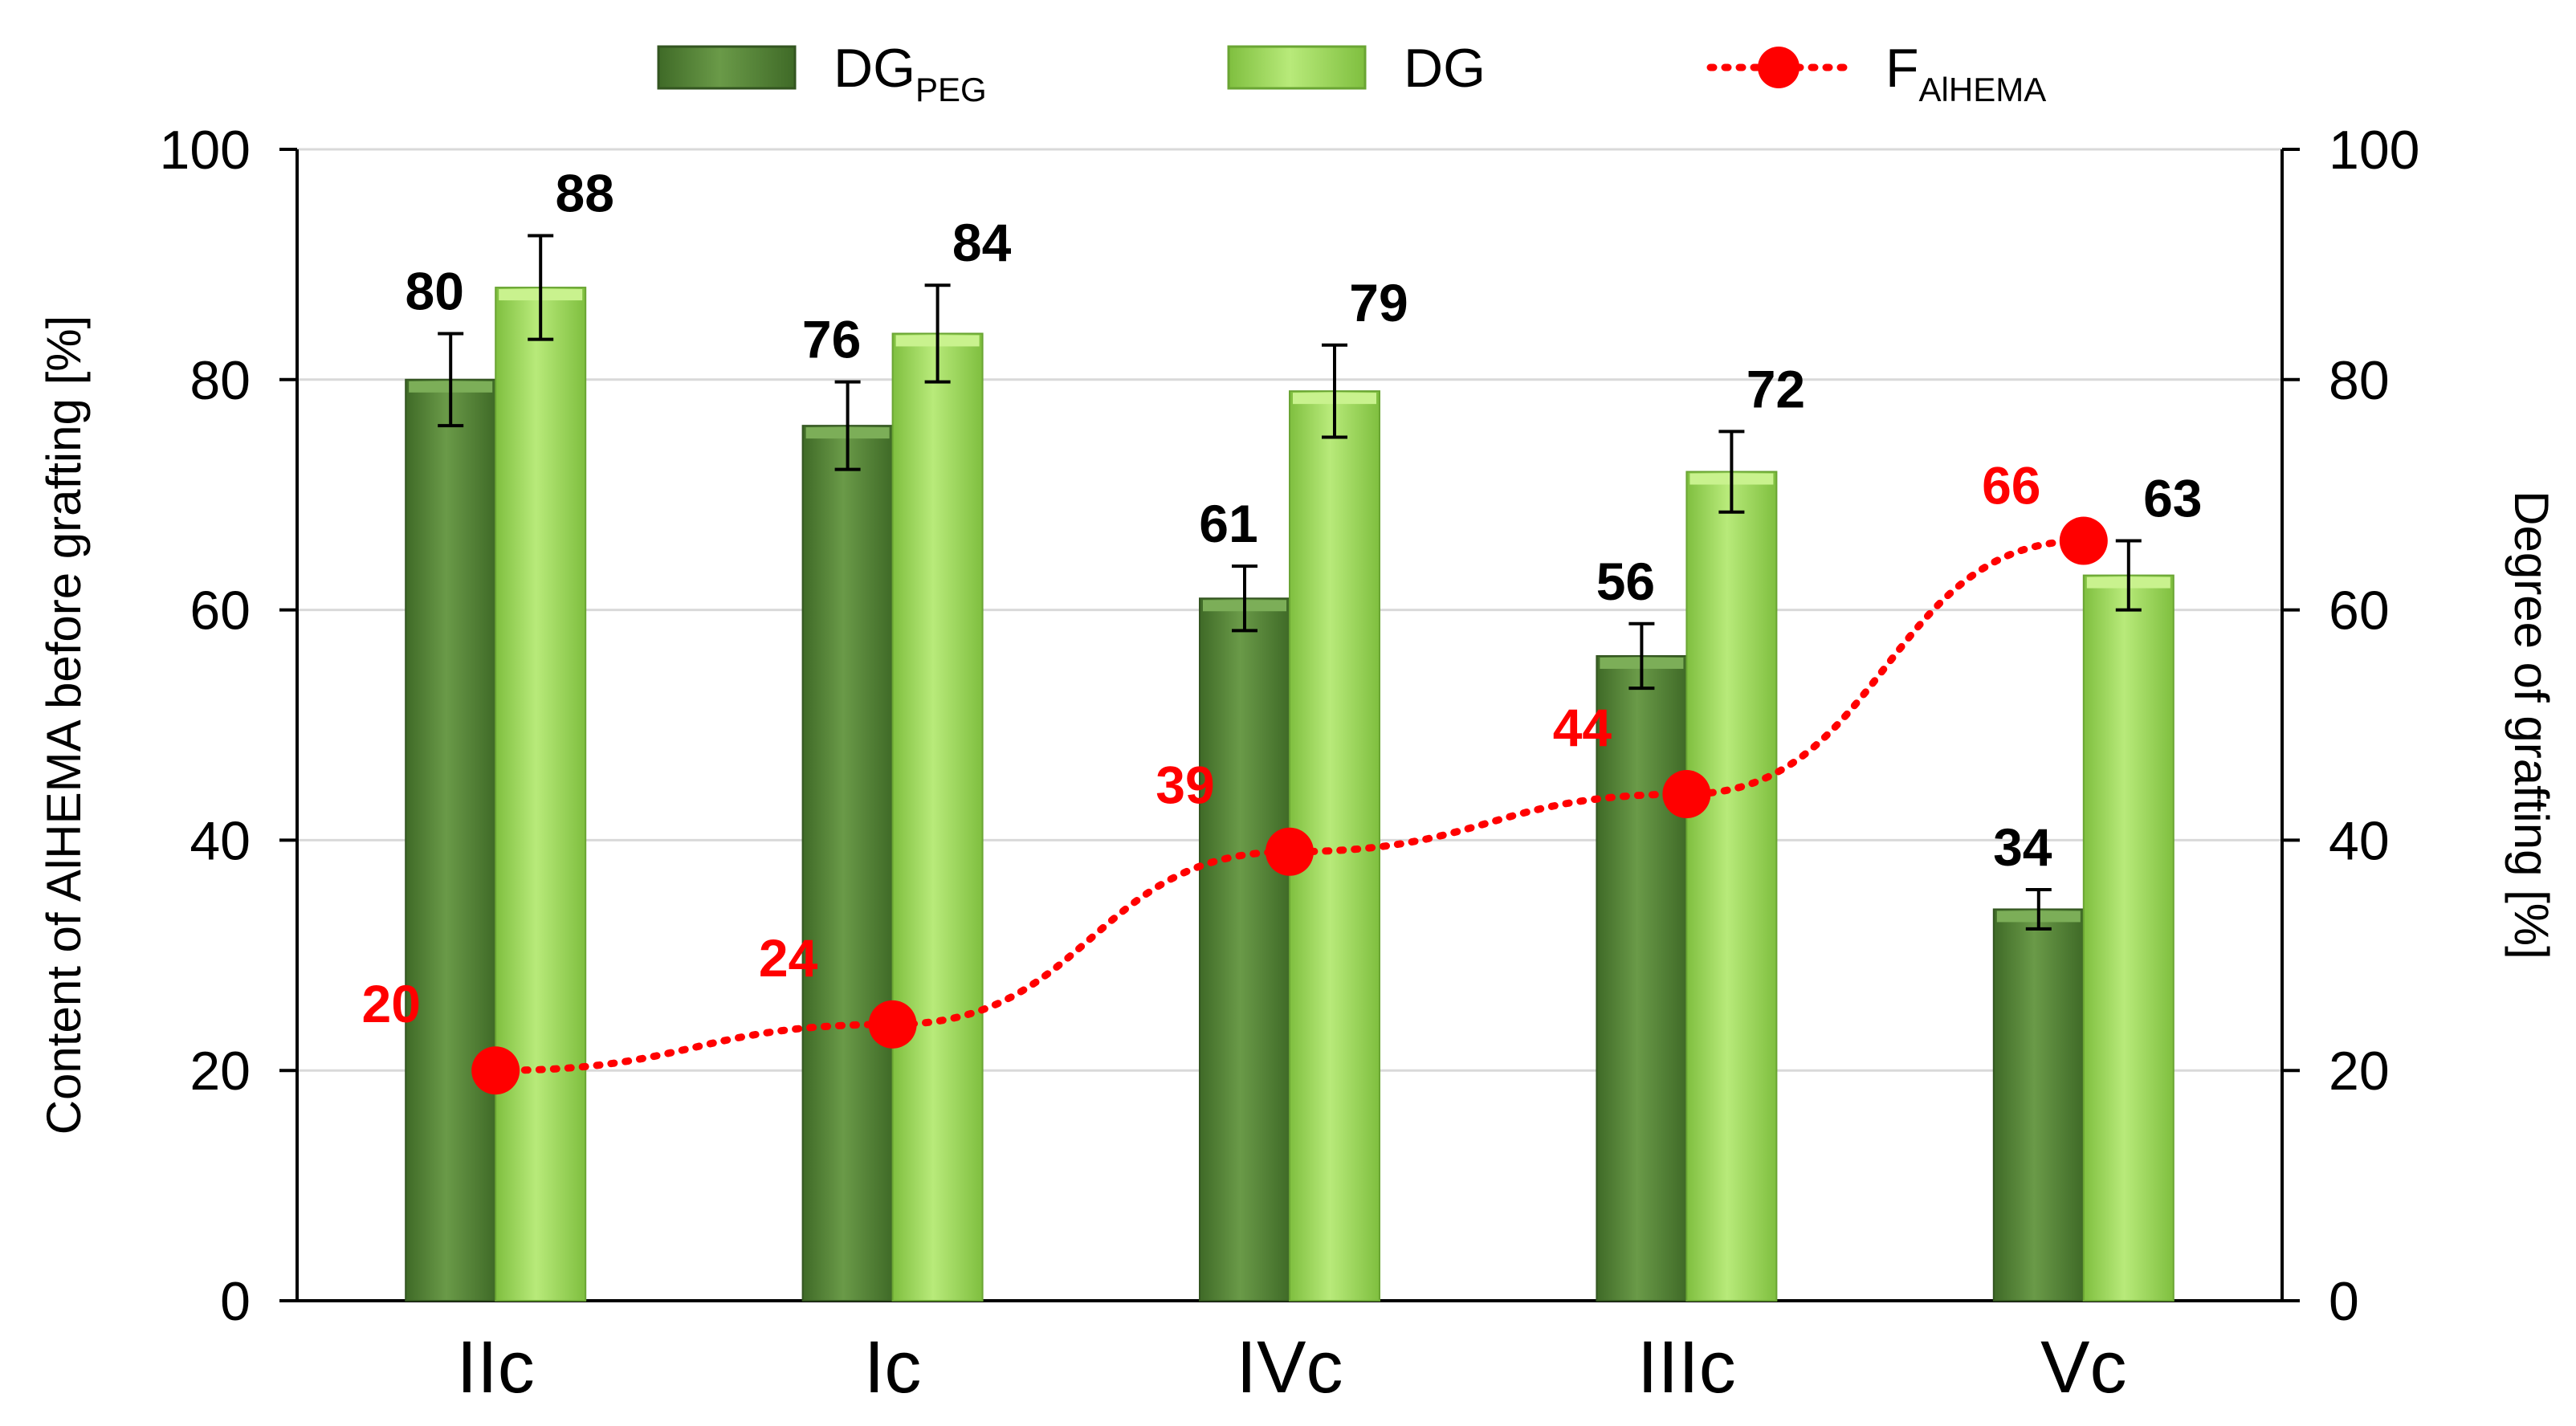  What do you see at coordinates (1185, 785) in the screenshot?
I see `line-value-label: 39` at bounding box center [1185, 785].